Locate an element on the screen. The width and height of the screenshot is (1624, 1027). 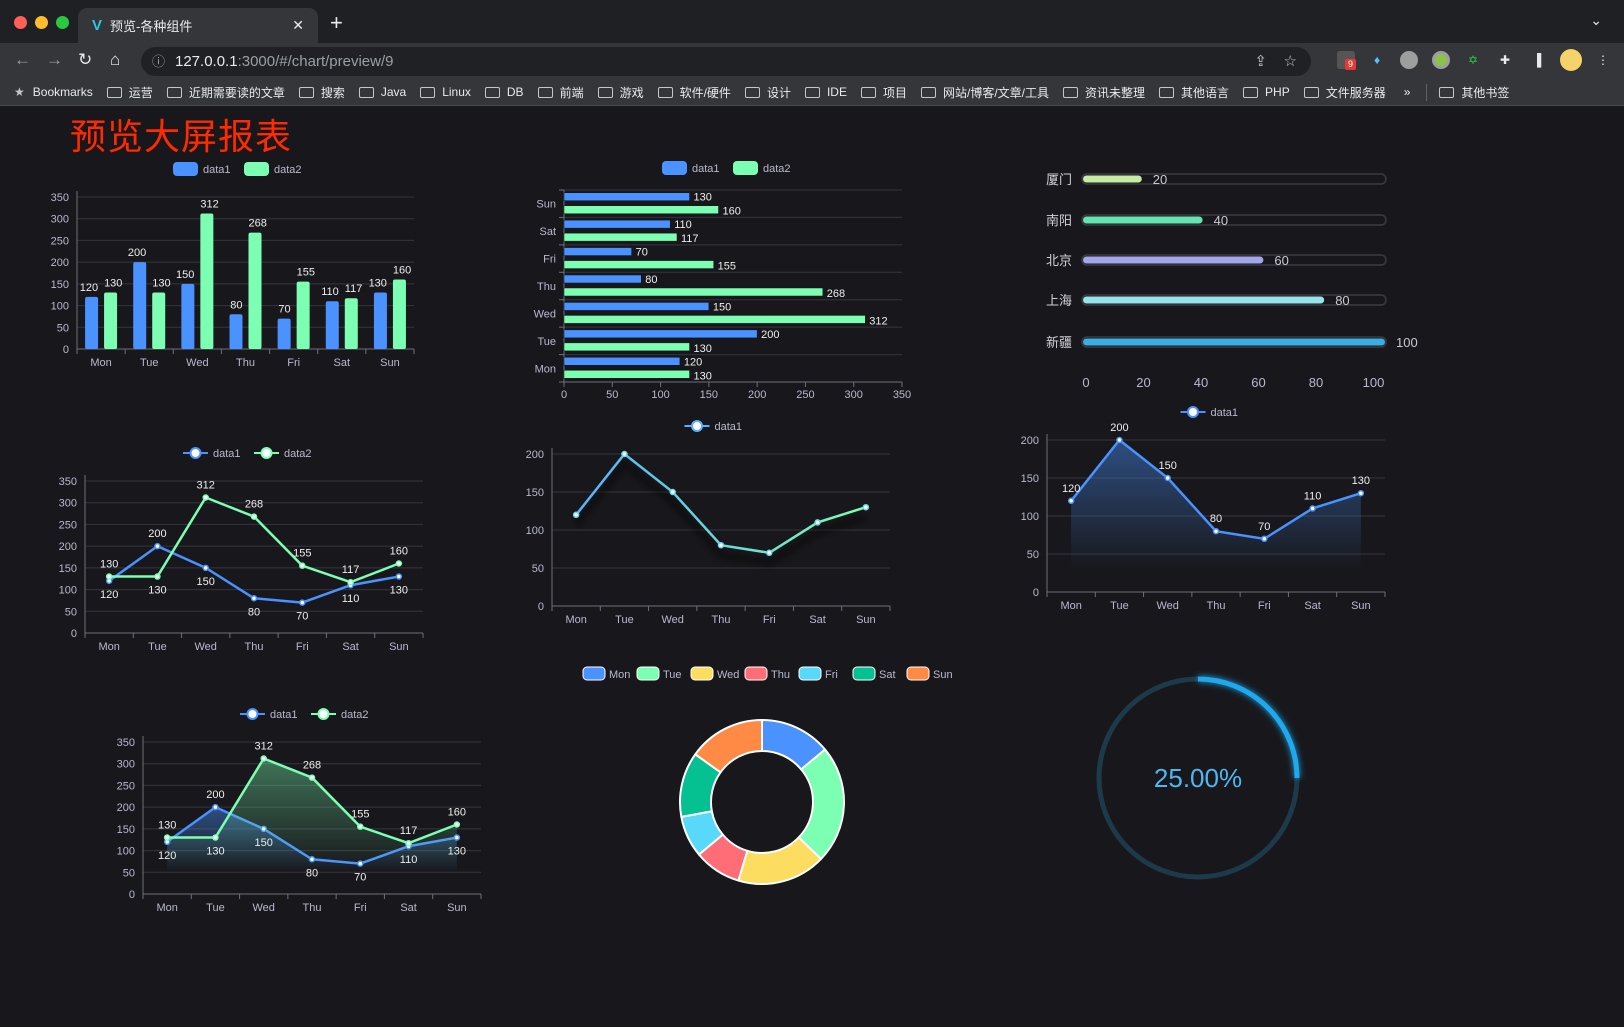
bookmark-folder: 项目 is located at coordinates (883, 92).